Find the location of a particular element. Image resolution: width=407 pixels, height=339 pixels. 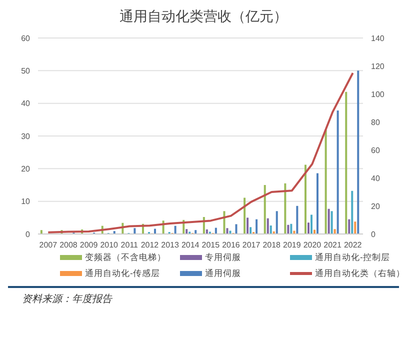

x-tick-label: 2016 is located at coordinates (231, 245).